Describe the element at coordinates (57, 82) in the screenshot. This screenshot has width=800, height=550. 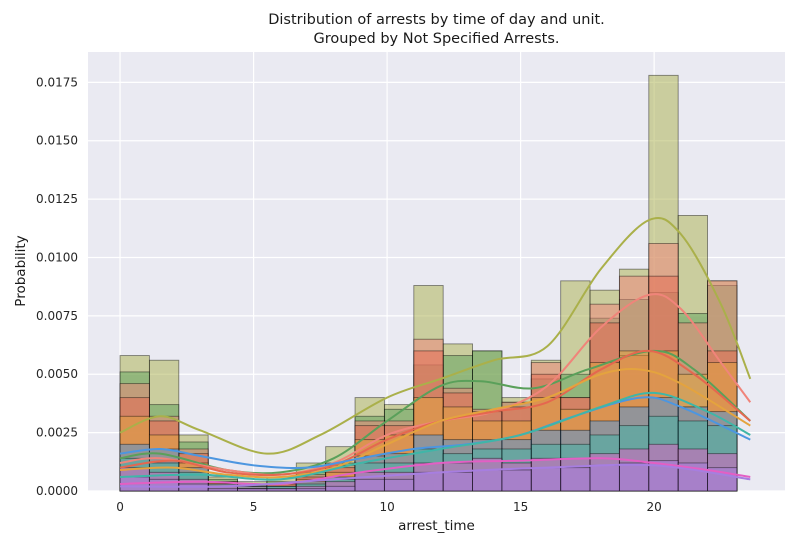
I see `y-tick-label: 0.0175` at that location.